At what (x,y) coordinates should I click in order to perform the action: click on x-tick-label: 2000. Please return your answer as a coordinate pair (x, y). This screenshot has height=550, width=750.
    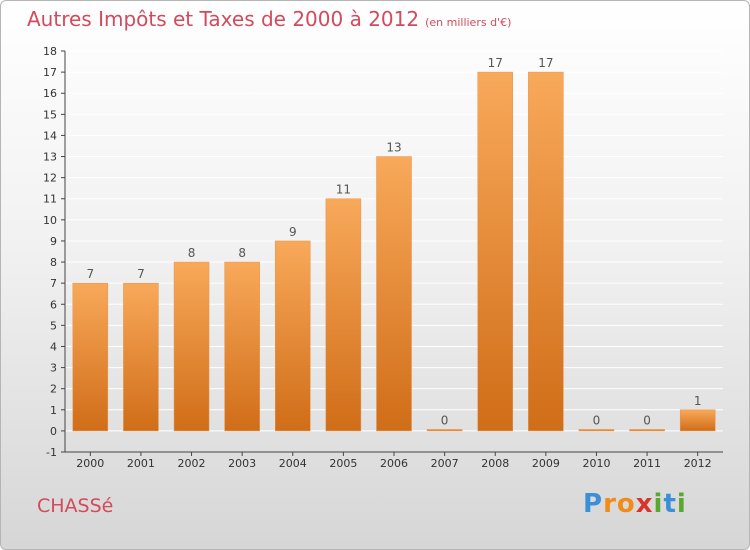
    Looking at the image, I should click on (90, 463).